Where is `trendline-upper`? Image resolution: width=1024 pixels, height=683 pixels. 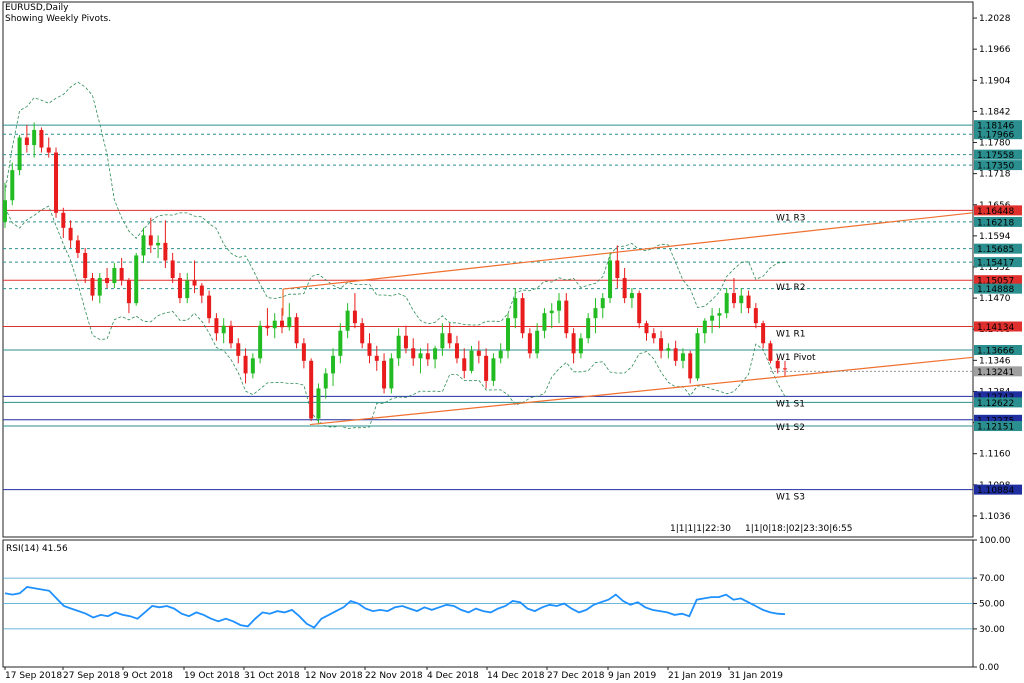
trendline-upper is located at coordinates (628, 251).